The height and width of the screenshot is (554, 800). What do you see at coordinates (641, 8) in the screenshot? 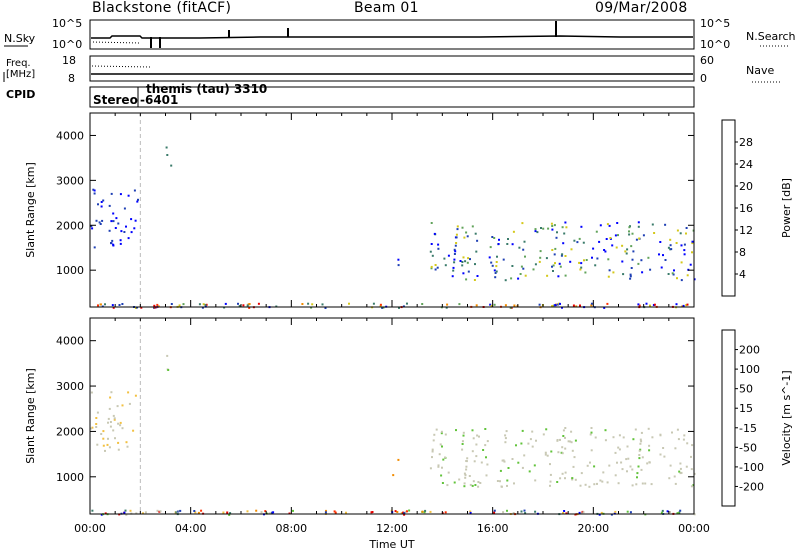
I see `date-title: 09/Mar/2008` at bounding box center [641, 8].